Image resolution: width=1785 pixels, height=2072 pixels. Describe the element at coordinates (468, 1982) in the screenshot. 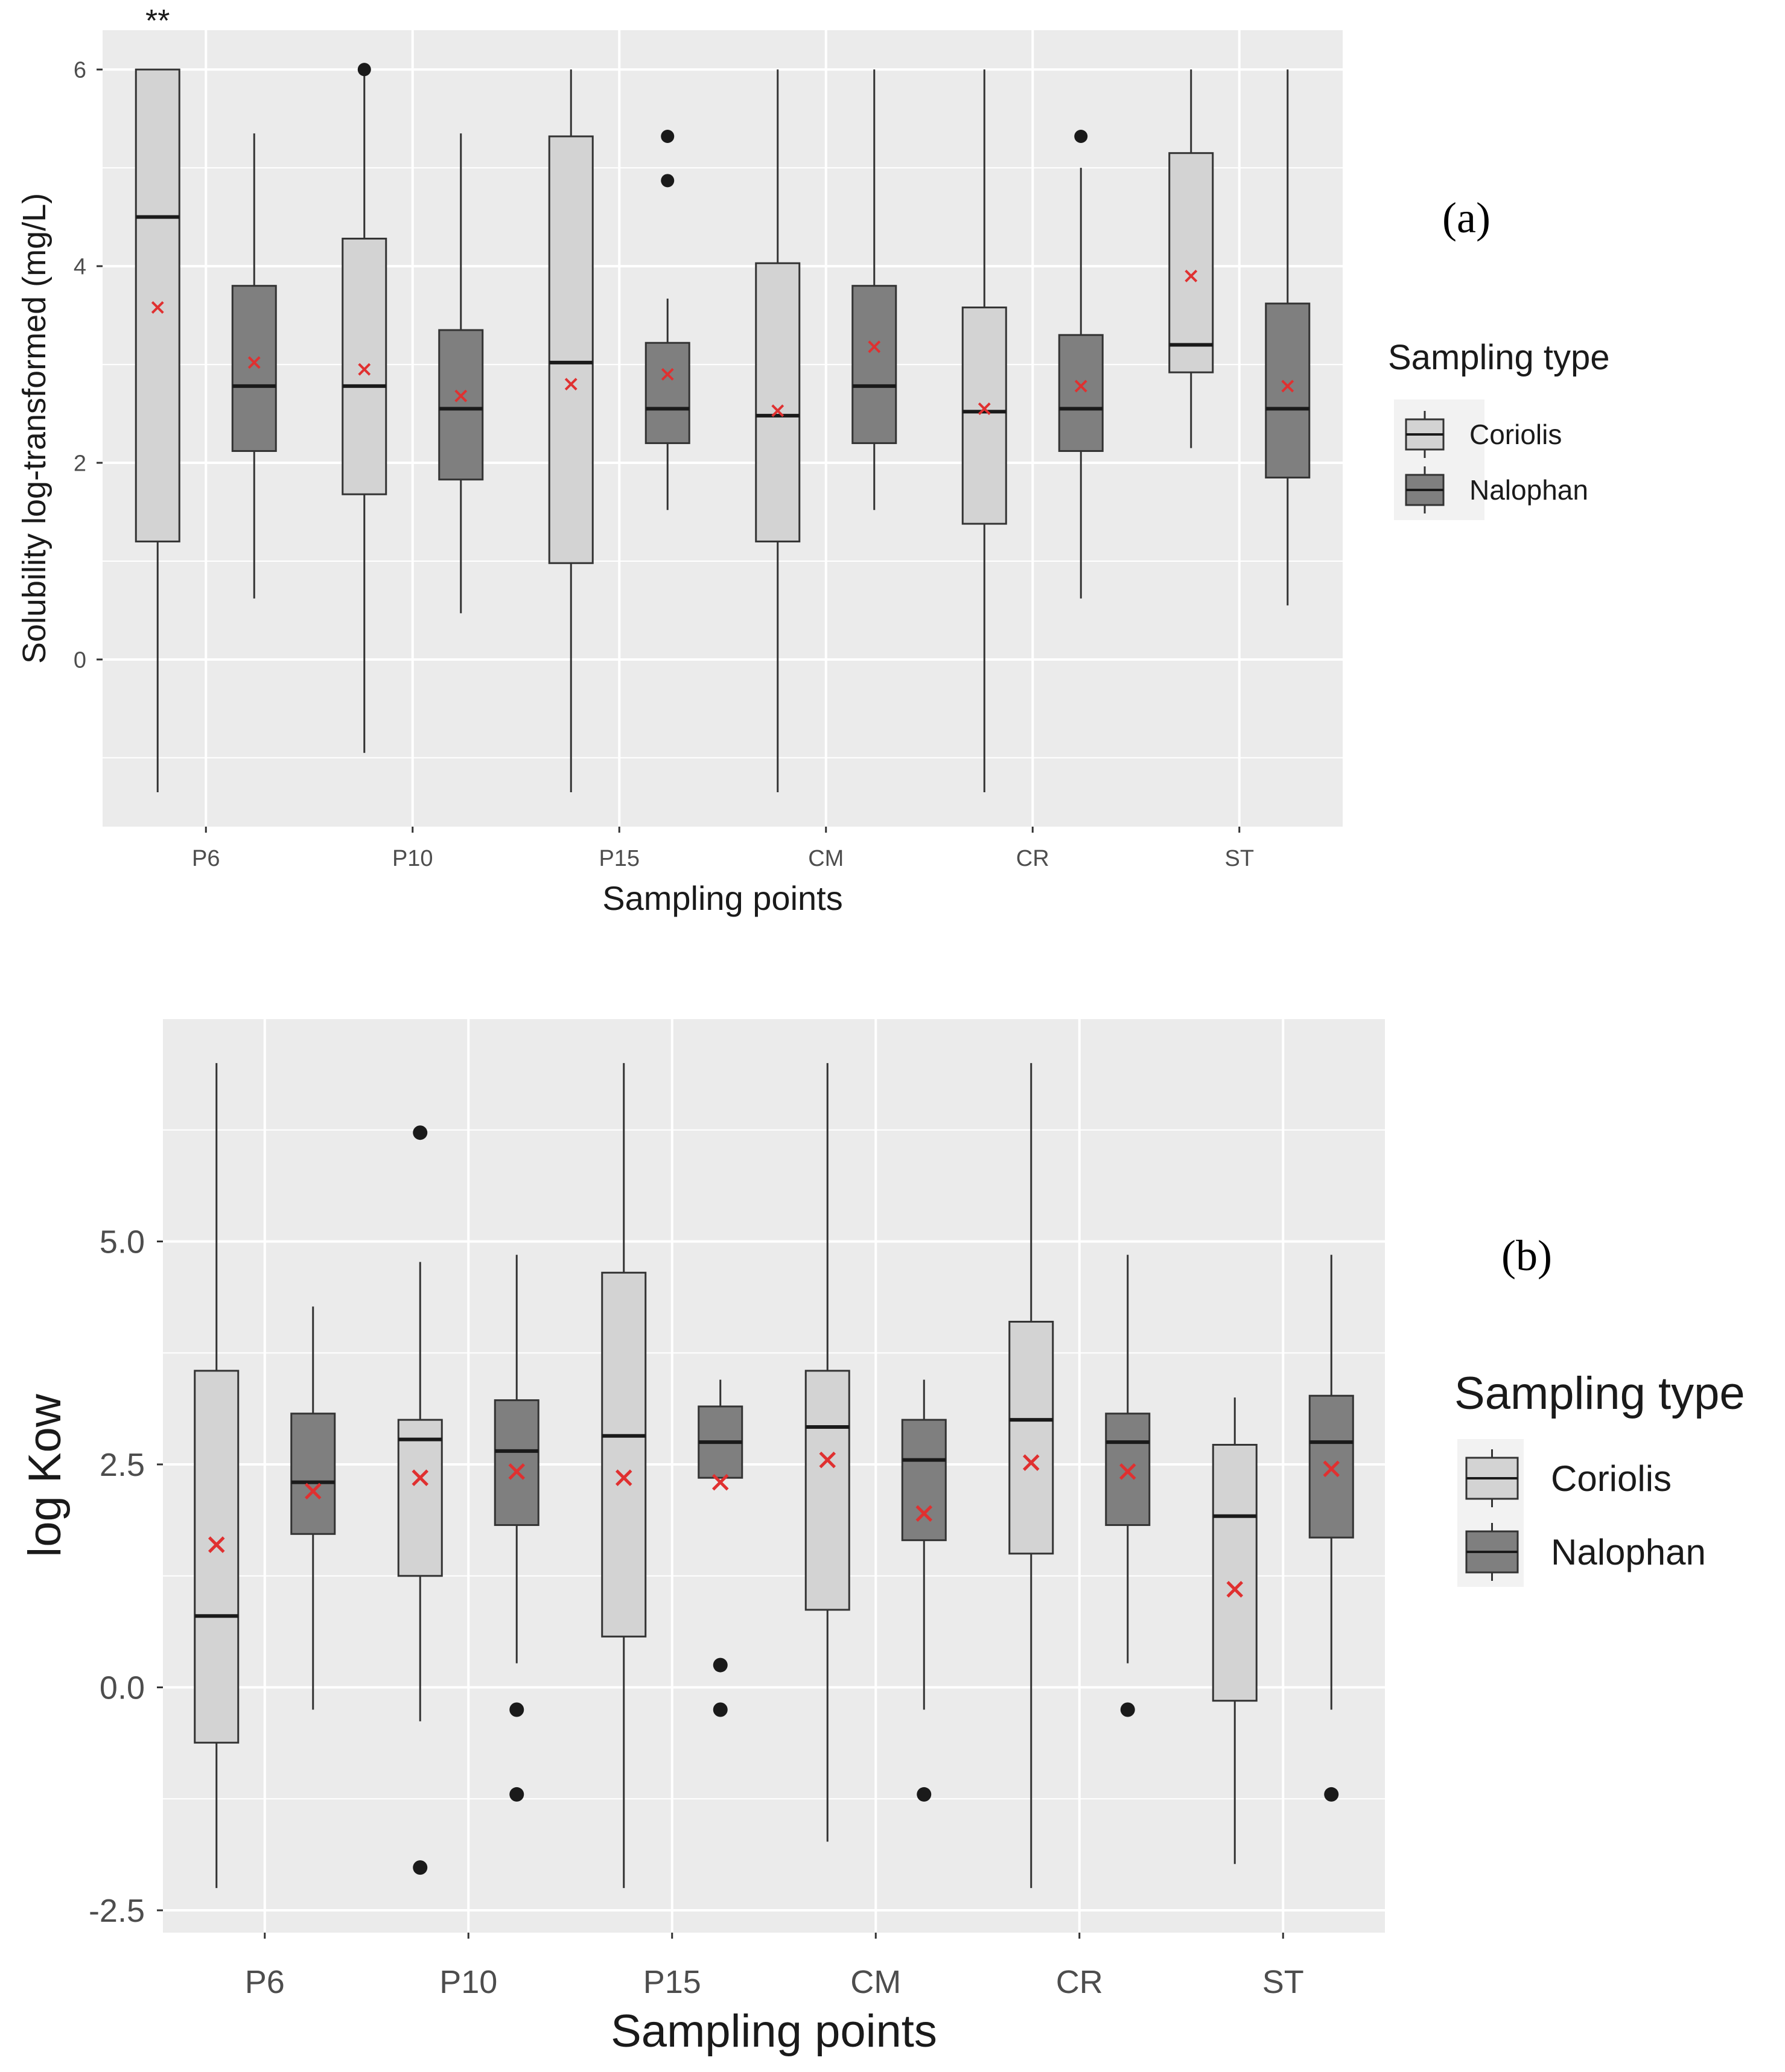

I see `x-tick-label-p10: P10` at that location.